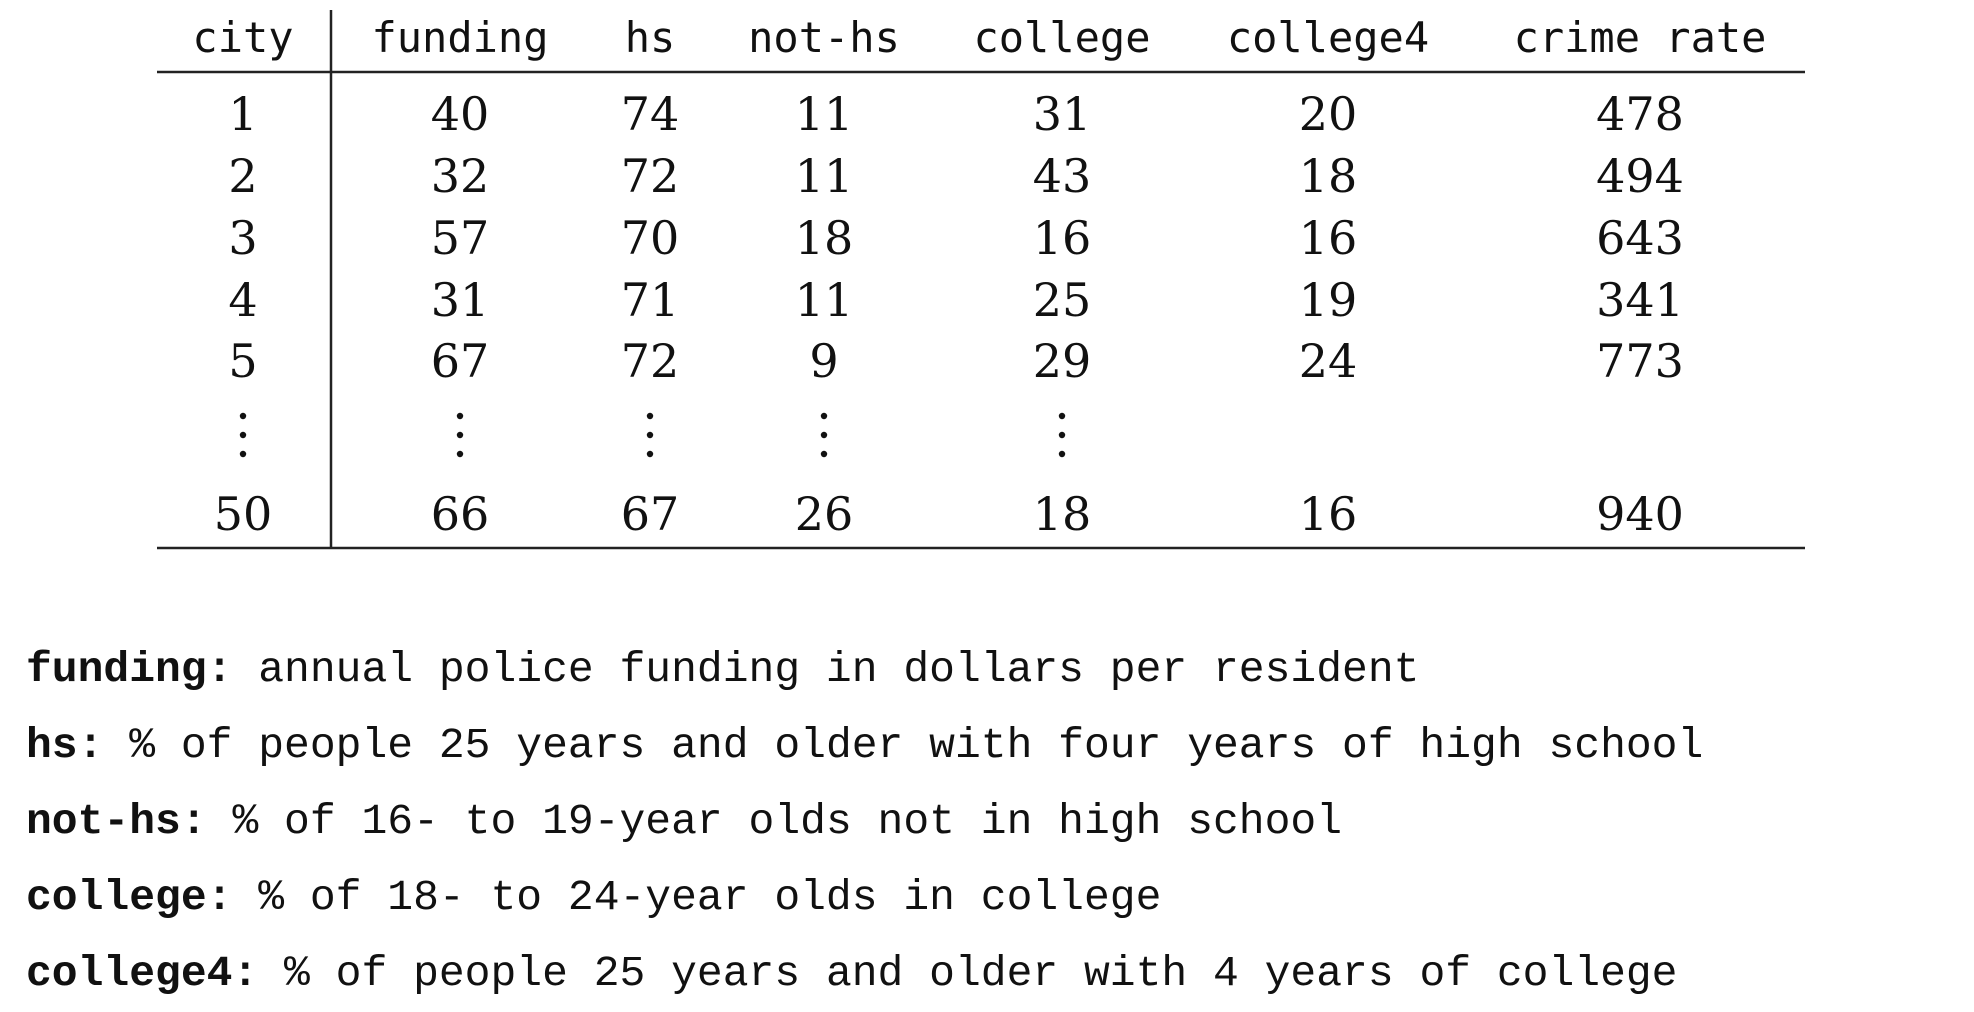  What do you see at coordinates (1640, 176) in the screenshot?
I see `table-cell: 494` at bounding box center [1640, 176].